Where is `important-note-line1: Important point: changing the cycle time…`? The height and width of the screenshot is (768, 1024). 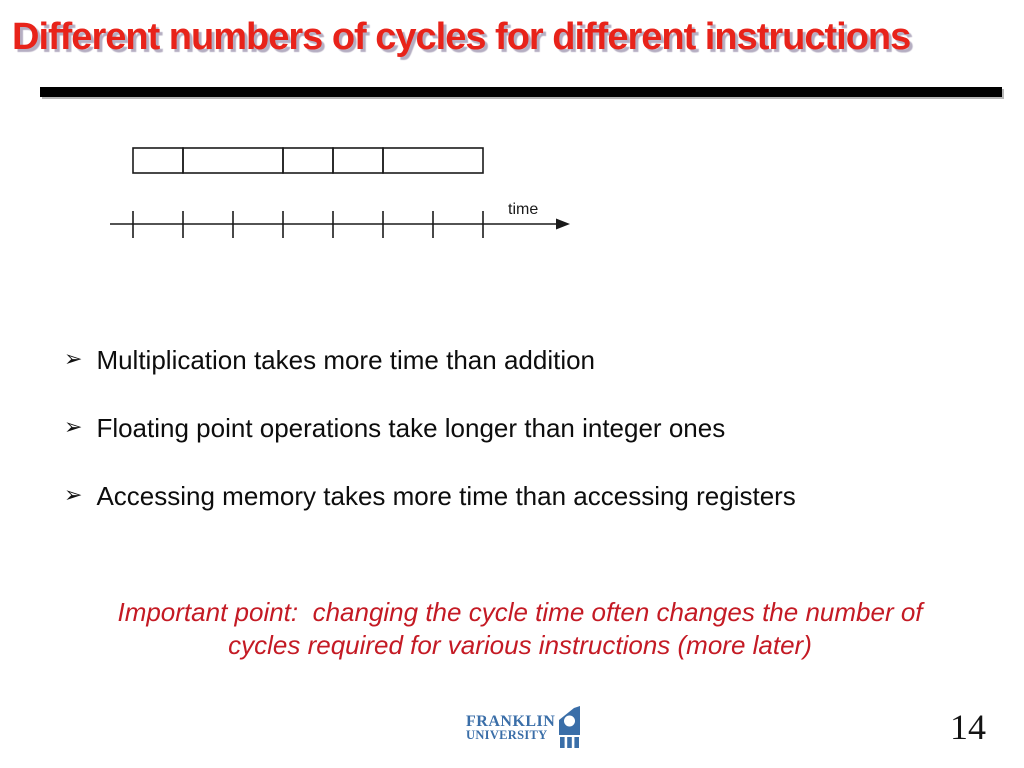
important-note-line1: Important point: changing the cycle time… is located at coordinates (520, 612).